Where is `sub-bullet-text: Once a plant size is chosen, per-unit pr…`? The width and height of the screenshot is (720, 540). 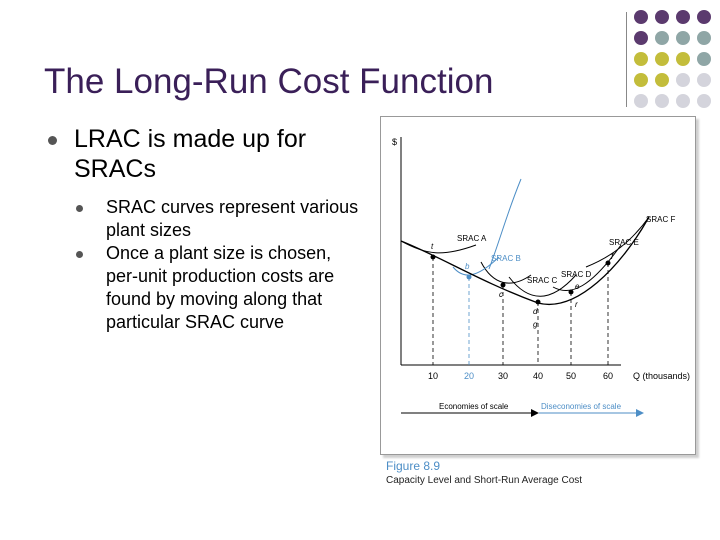
sub-bullet-text: Once a plant size is chosen, per-unit pr… is located at coordinates (220, 287).